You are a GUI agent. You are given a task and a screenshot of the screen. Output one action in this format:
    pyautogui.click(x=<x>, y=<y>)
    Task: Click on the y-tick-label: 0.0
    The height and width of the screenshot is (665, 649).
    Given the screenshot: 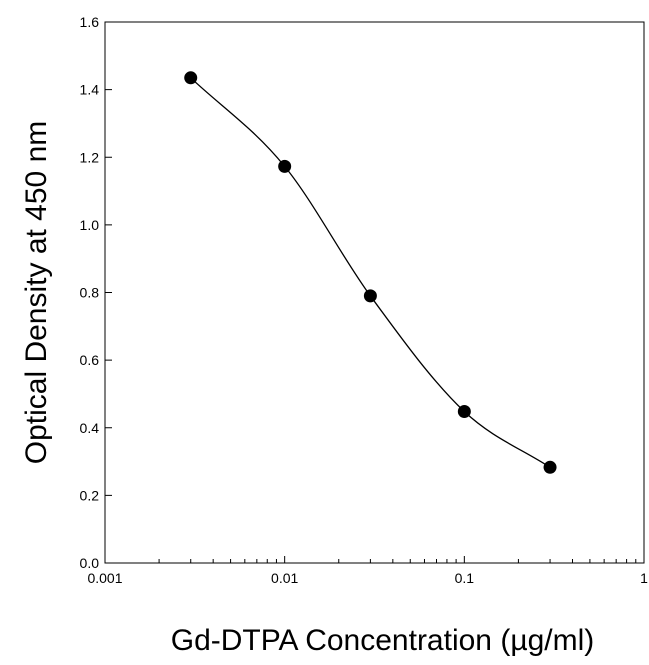 What is the action you would take?
    pyautogui.click(x=90, y=563)
    